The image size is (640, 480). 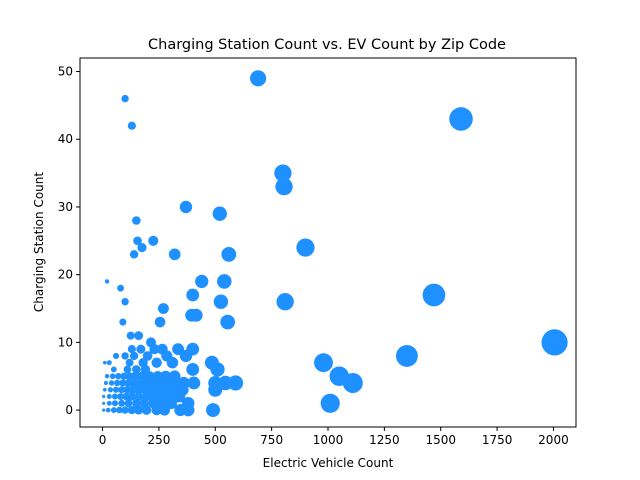 I want to click on y-tick-label-4: 40, so click(x=65, y=139).